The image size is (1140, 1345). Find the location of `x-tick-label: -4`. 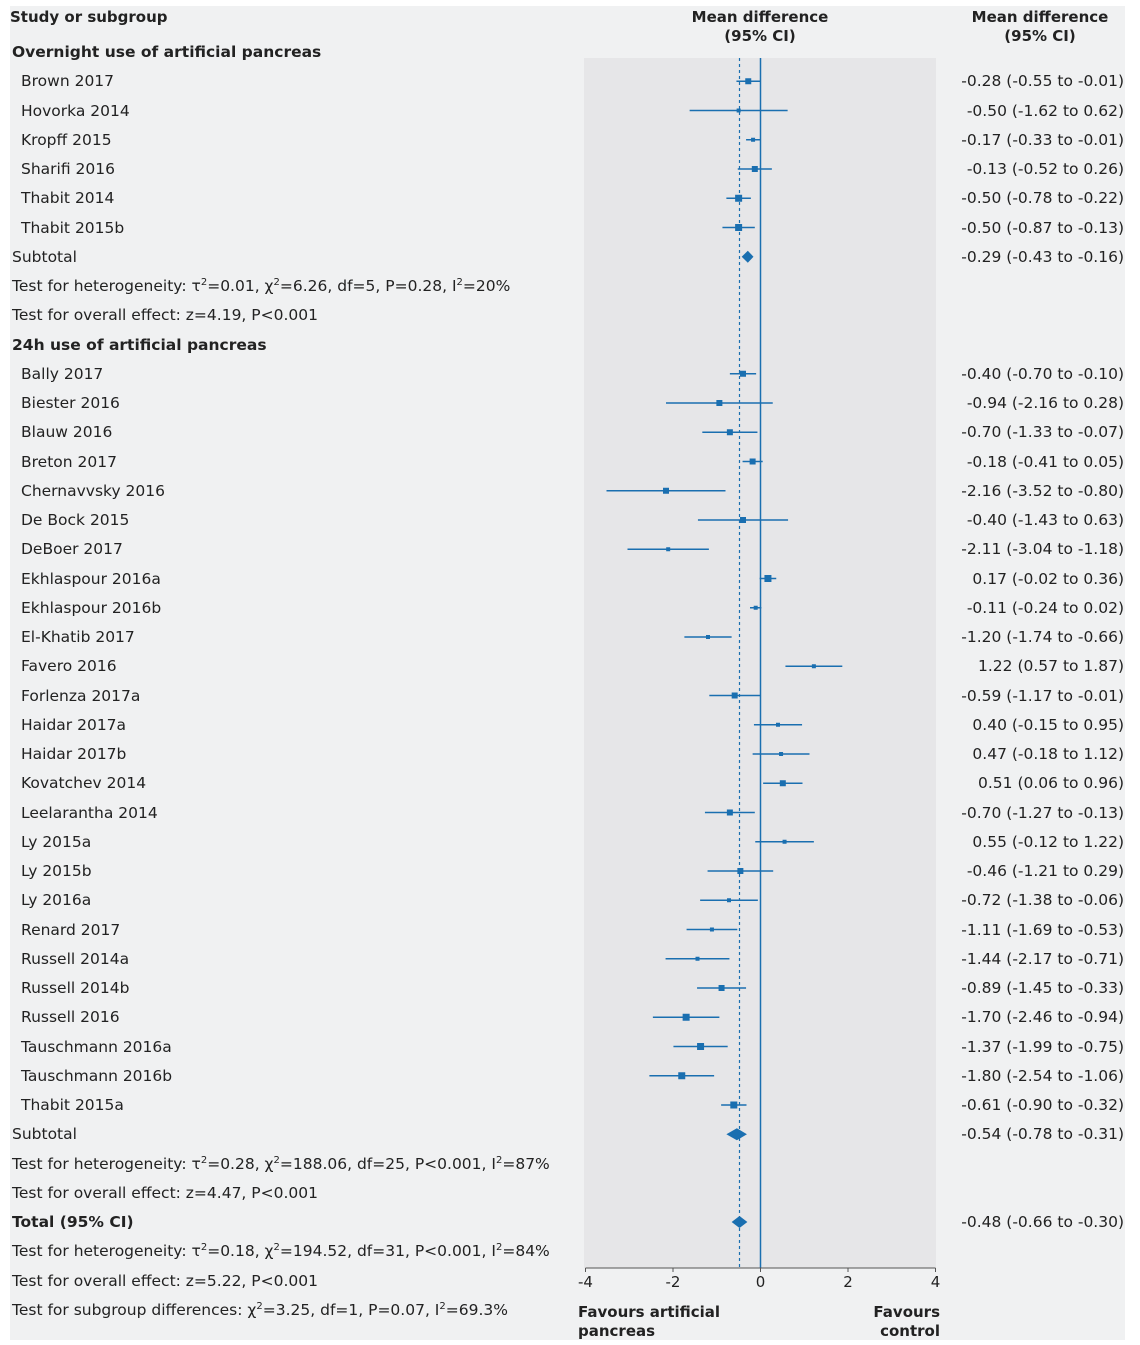

x-tick-label: -4 is located at coordinates (585, 1282).